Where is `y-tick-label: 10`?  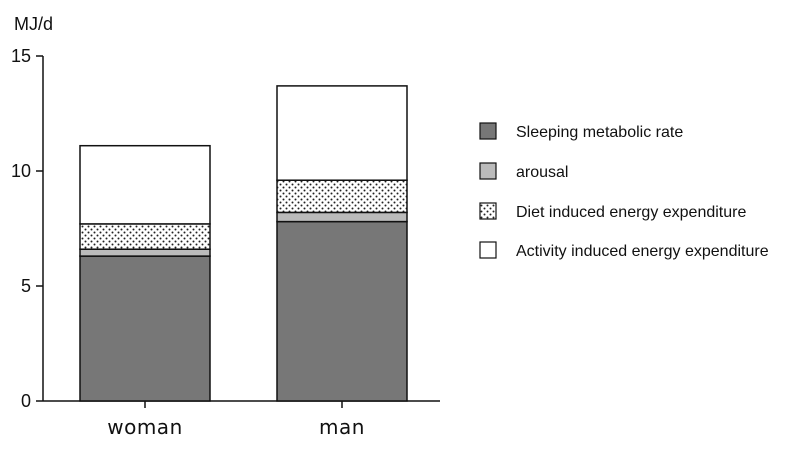 y-tick-label: 10 is located at coordinates (21, 171).